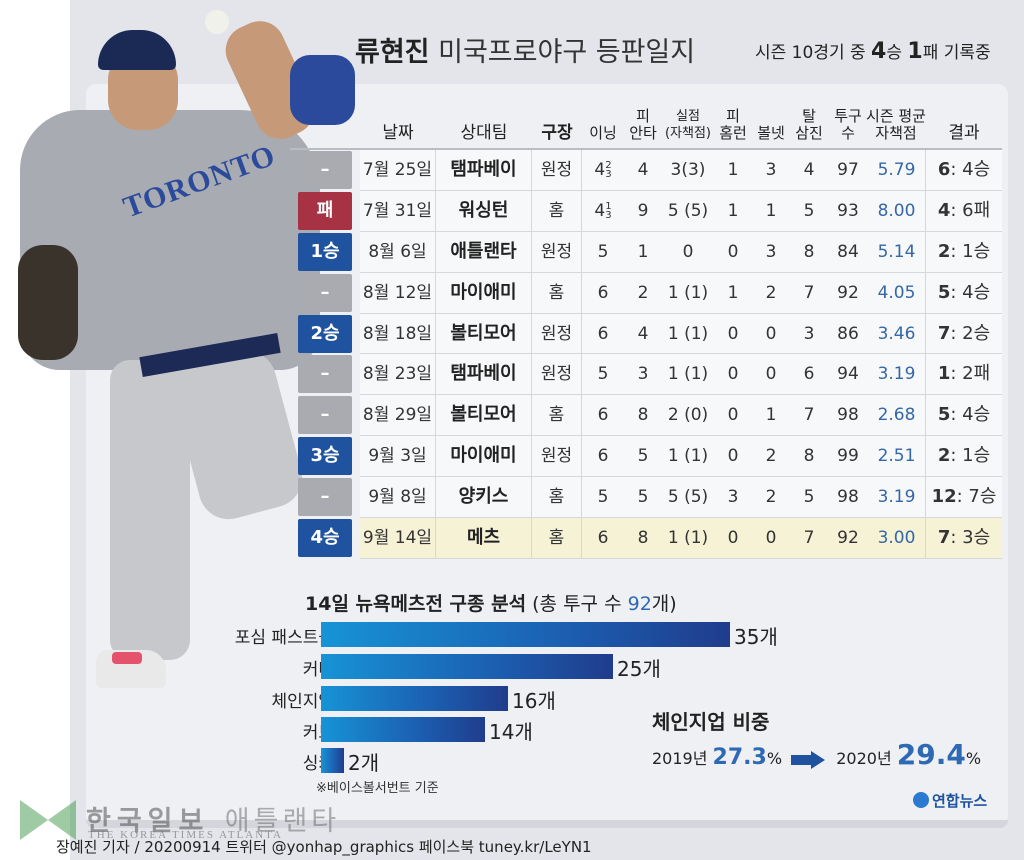 The width and height of the screenshot is (1024, 860). What do you see at coordinates (864, 758) in the screenshot?
I see `ratio-year-2020: 2020년` at bounding box center [864, 758].